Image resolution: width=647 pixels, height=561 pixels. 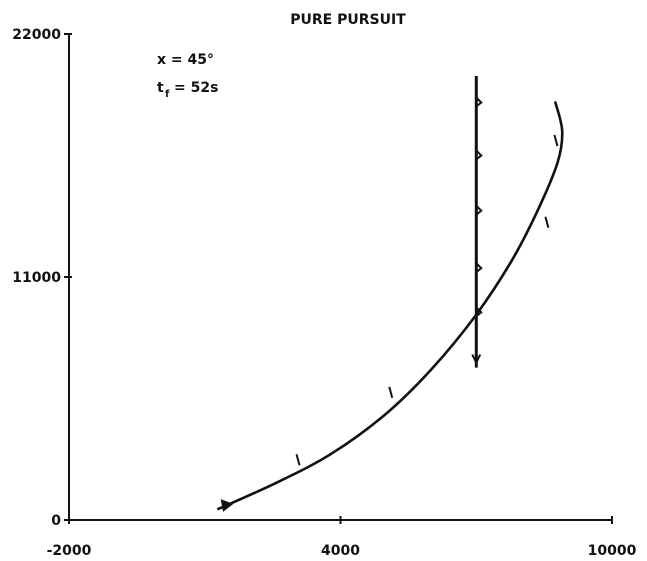 I want to click on time-annotation-value: = 52s, so click(x=196, y=88).